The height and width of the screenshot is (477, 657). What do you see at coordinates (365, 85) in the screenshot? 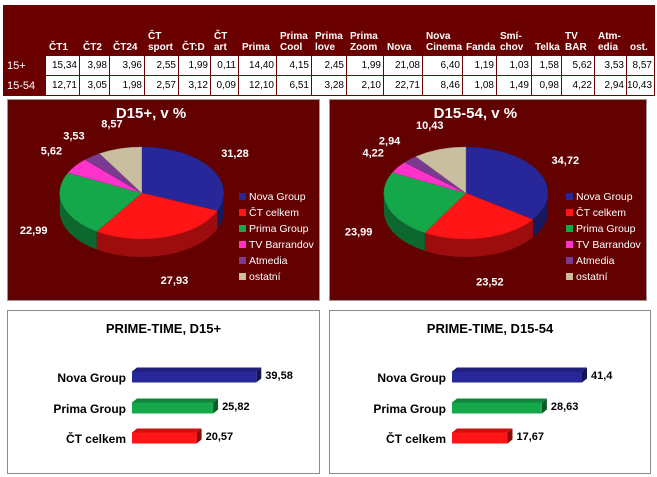
I see `table-cell: 2,10` at bounding box center [365, 85].